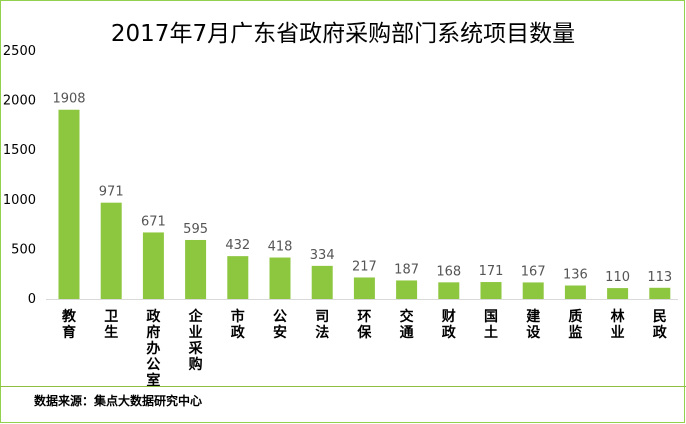 This screenshot has height=424, width=686. Describe the element at coordinates (322, 255) in the screenshot. I see `data-label: 334` at that location.